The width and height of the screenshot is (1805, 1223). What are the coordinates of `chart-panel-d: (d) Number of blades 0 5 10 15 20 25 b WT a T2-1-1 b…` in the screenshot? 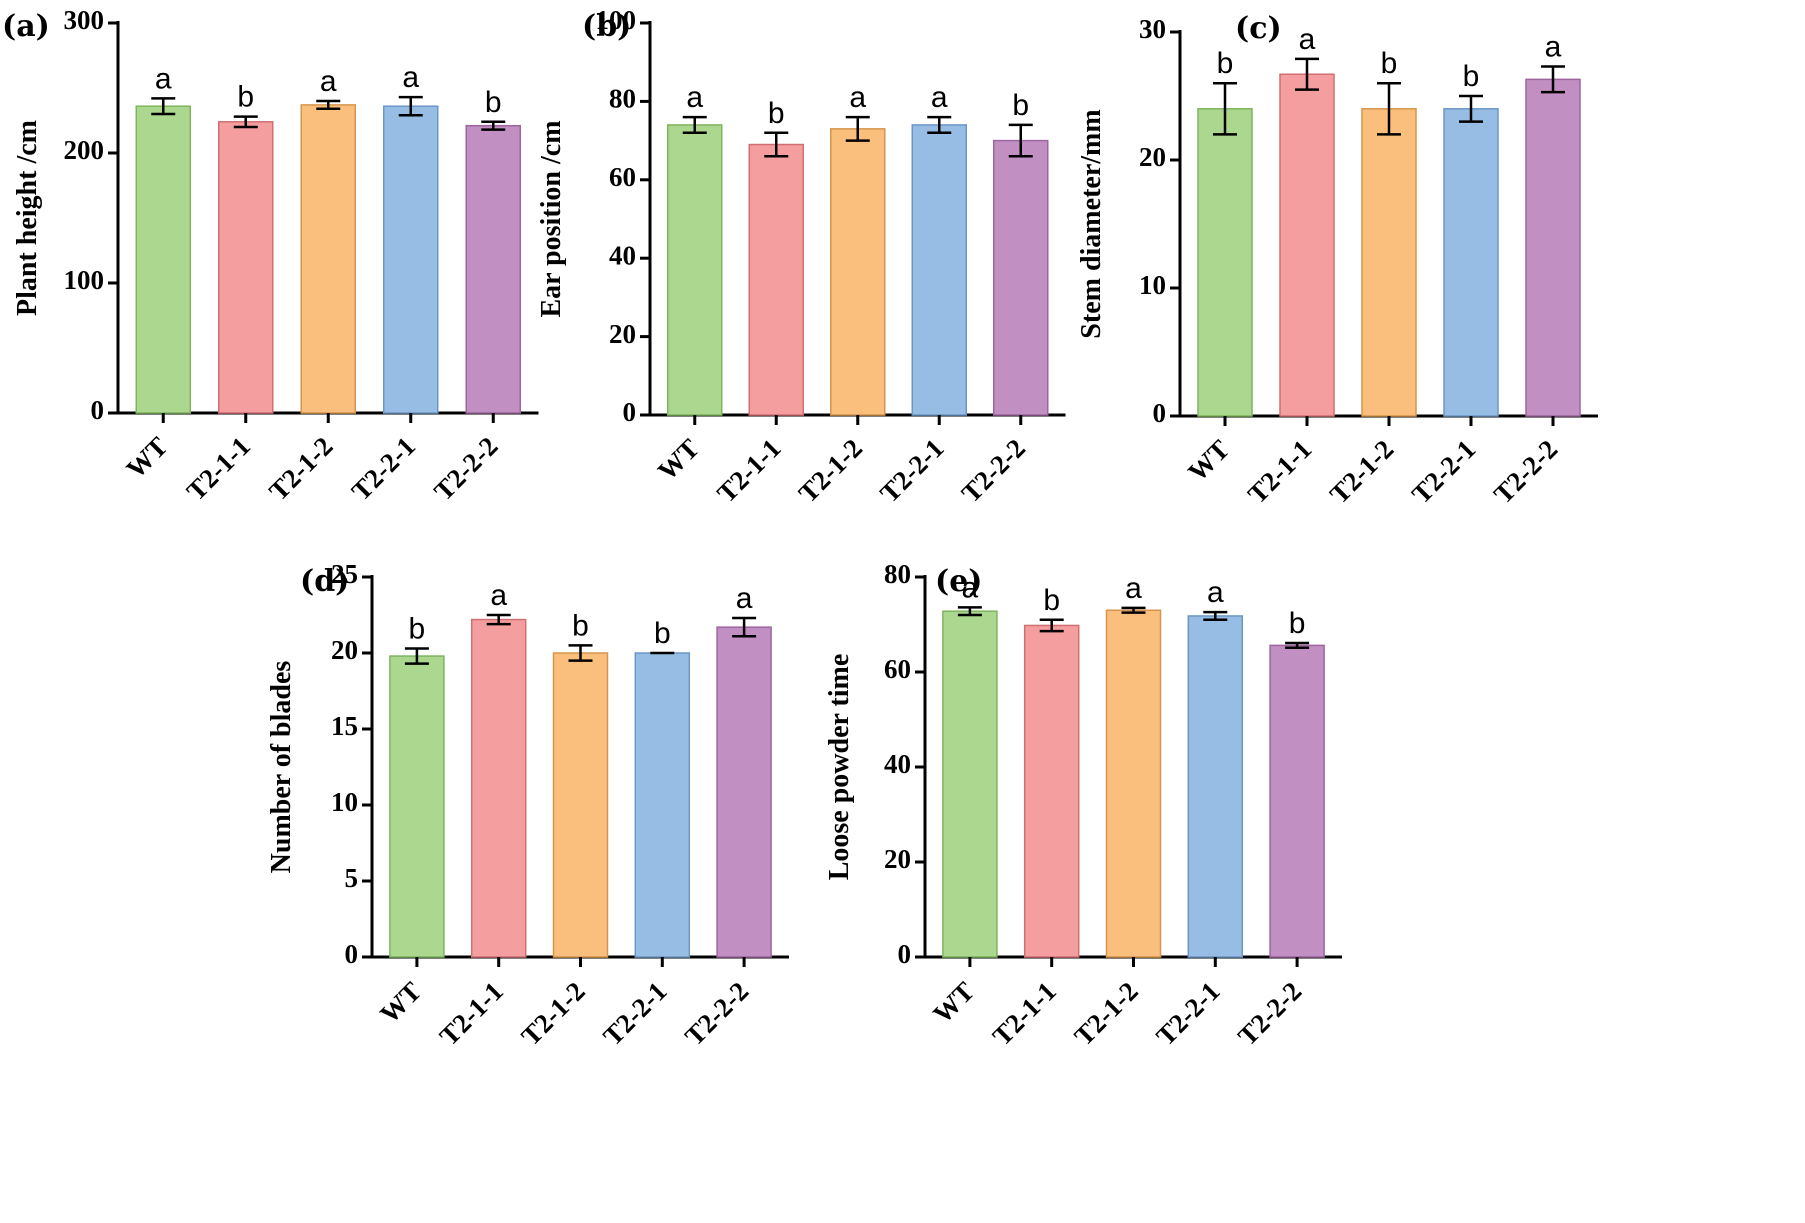 It's located at (527, 805).